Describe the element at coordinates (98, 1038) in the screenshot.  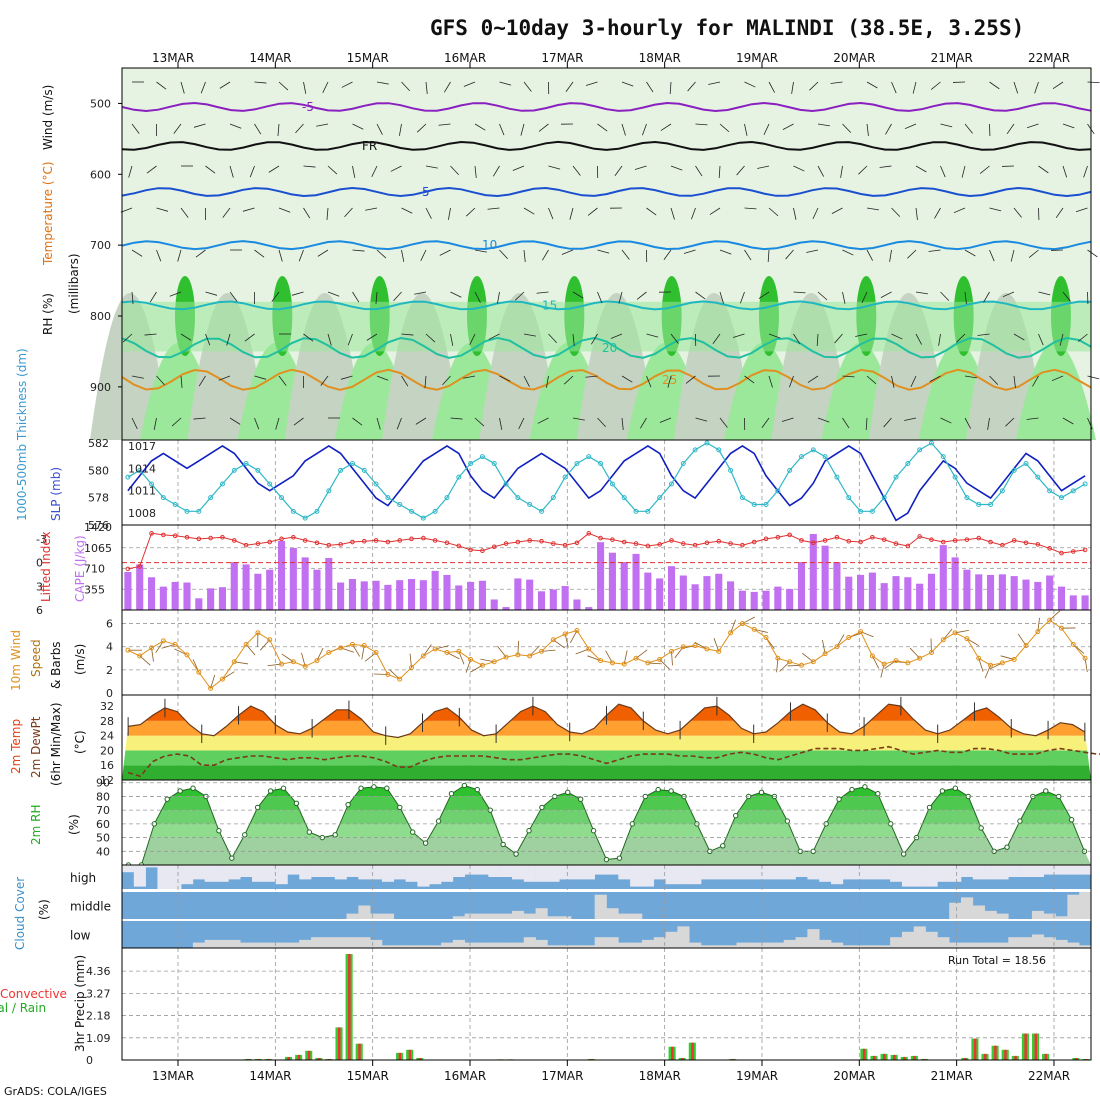
I see `precip-tick: 1.09` at that location.